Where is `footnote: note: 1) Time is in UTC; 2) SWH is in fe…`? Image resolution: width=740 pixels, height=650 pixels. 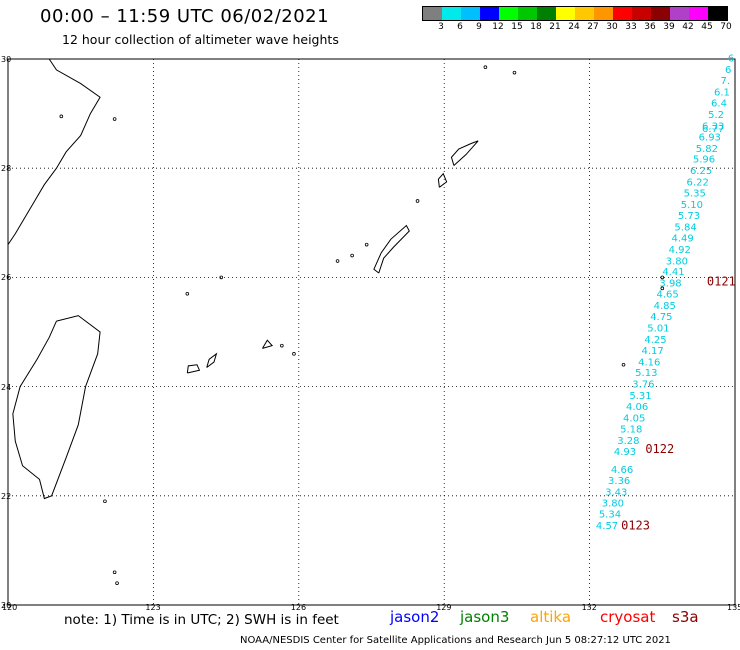
footnote: note: 1) Time is in UTC; 2) SWH is in fe… is located at coordinates (201, 620).